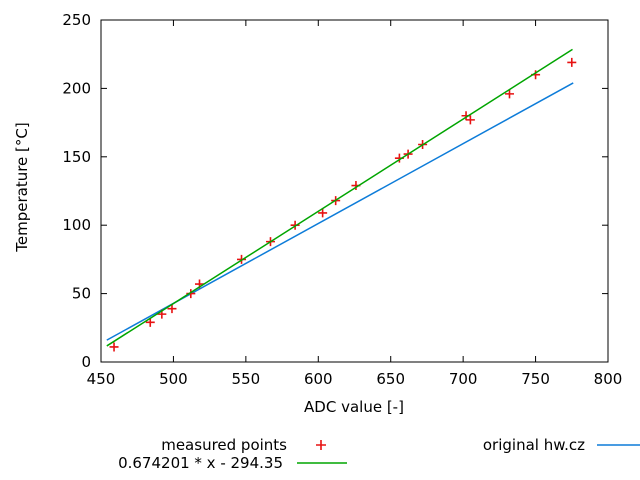  Describe the element at coordinates (76, 88) in the screenshot. I see `y-tick-label: 200` at that location.